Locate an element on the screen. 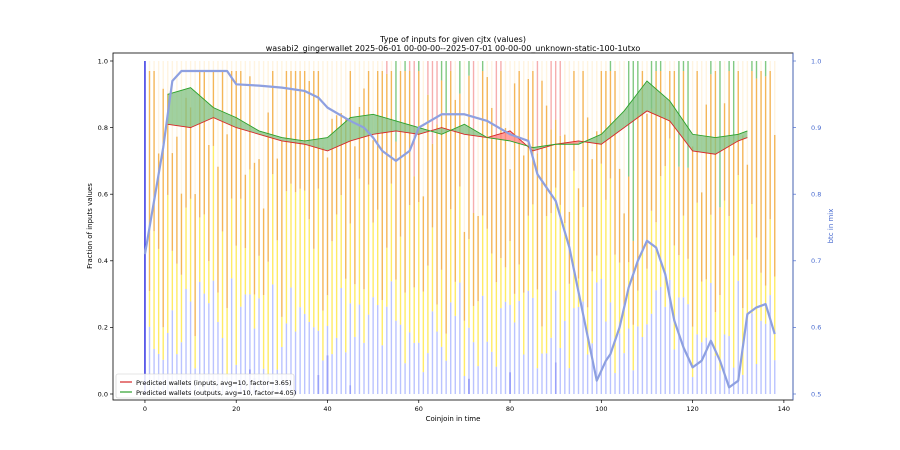 The image size is (900, 450). y-tick-label: 0.4 is located at coordinates (103, 261).